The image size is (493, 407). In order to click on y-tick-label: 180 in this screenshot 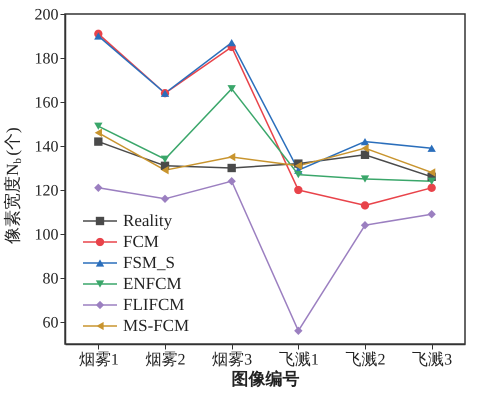, I will do `click(46, 59)`.